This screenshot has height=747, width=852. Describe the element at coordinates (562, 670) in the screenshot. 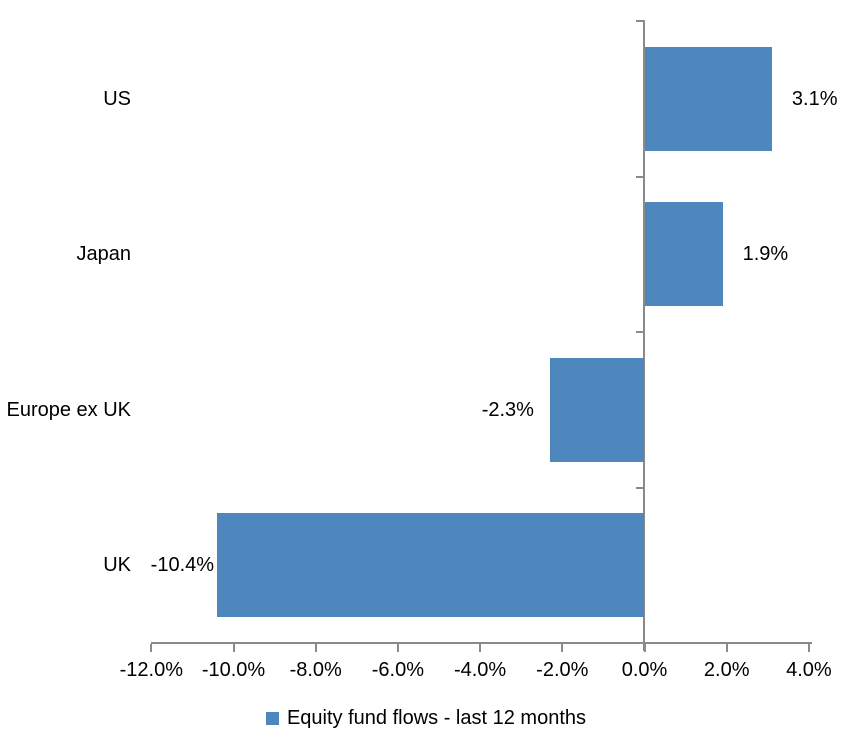

I see `x-tick-label: -2.0%` at that location.